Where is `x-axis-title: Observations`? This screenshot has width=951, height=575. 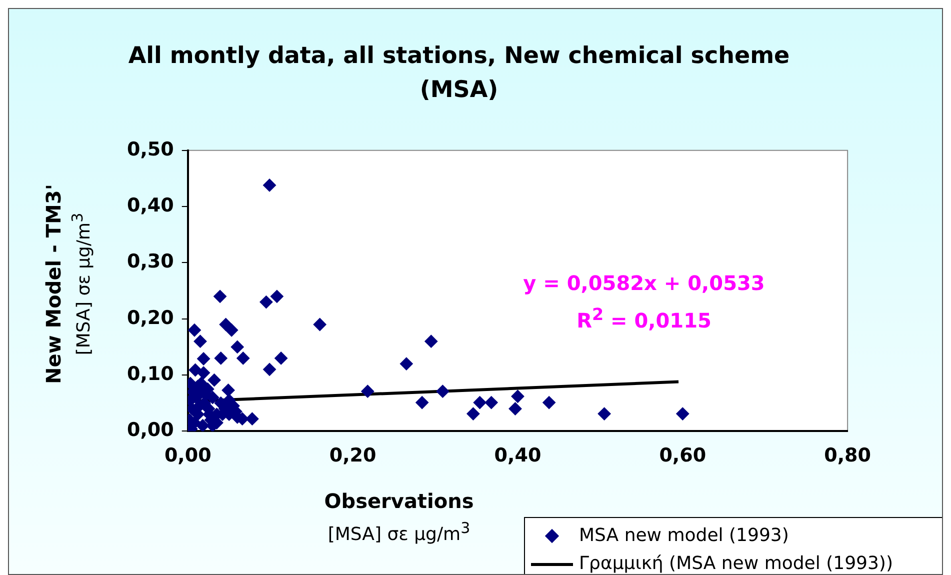 x-axis-title: Observations is located at coordinates (399, 501).